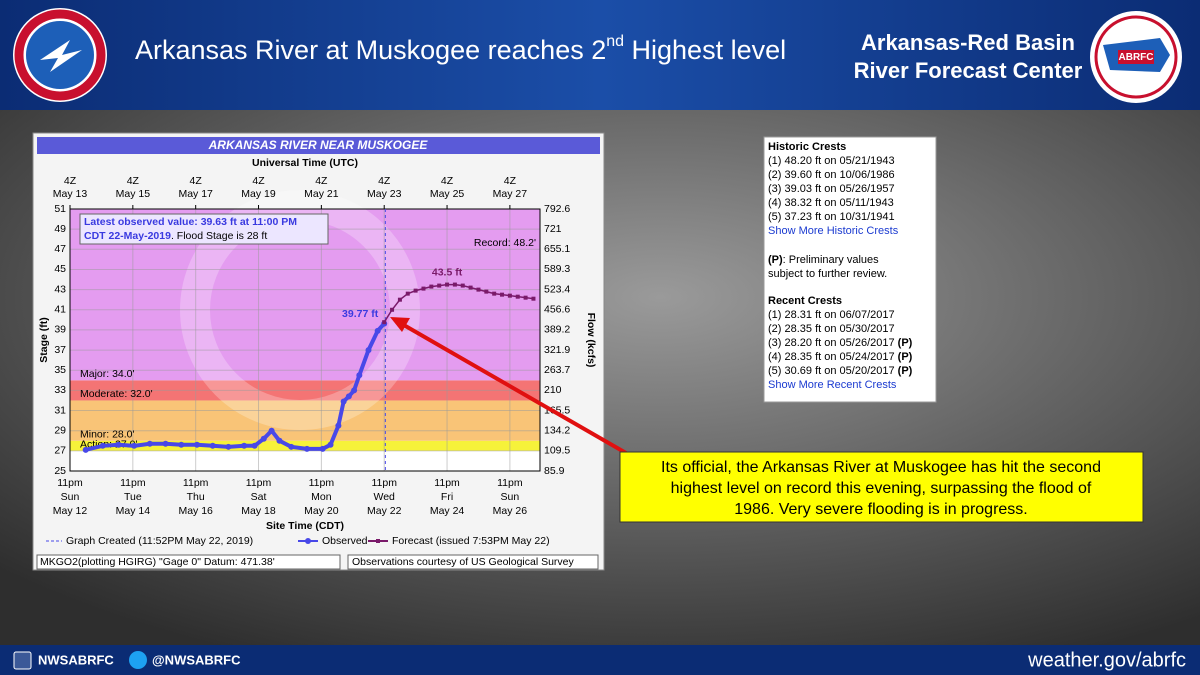 The height and width of the screenshot is (675, 1200). Describe the element at coordinates (840, 371) in the screenshot. I see `crest-item: (5) 30.69 ft on 05/20/2017 (P)` at that location.